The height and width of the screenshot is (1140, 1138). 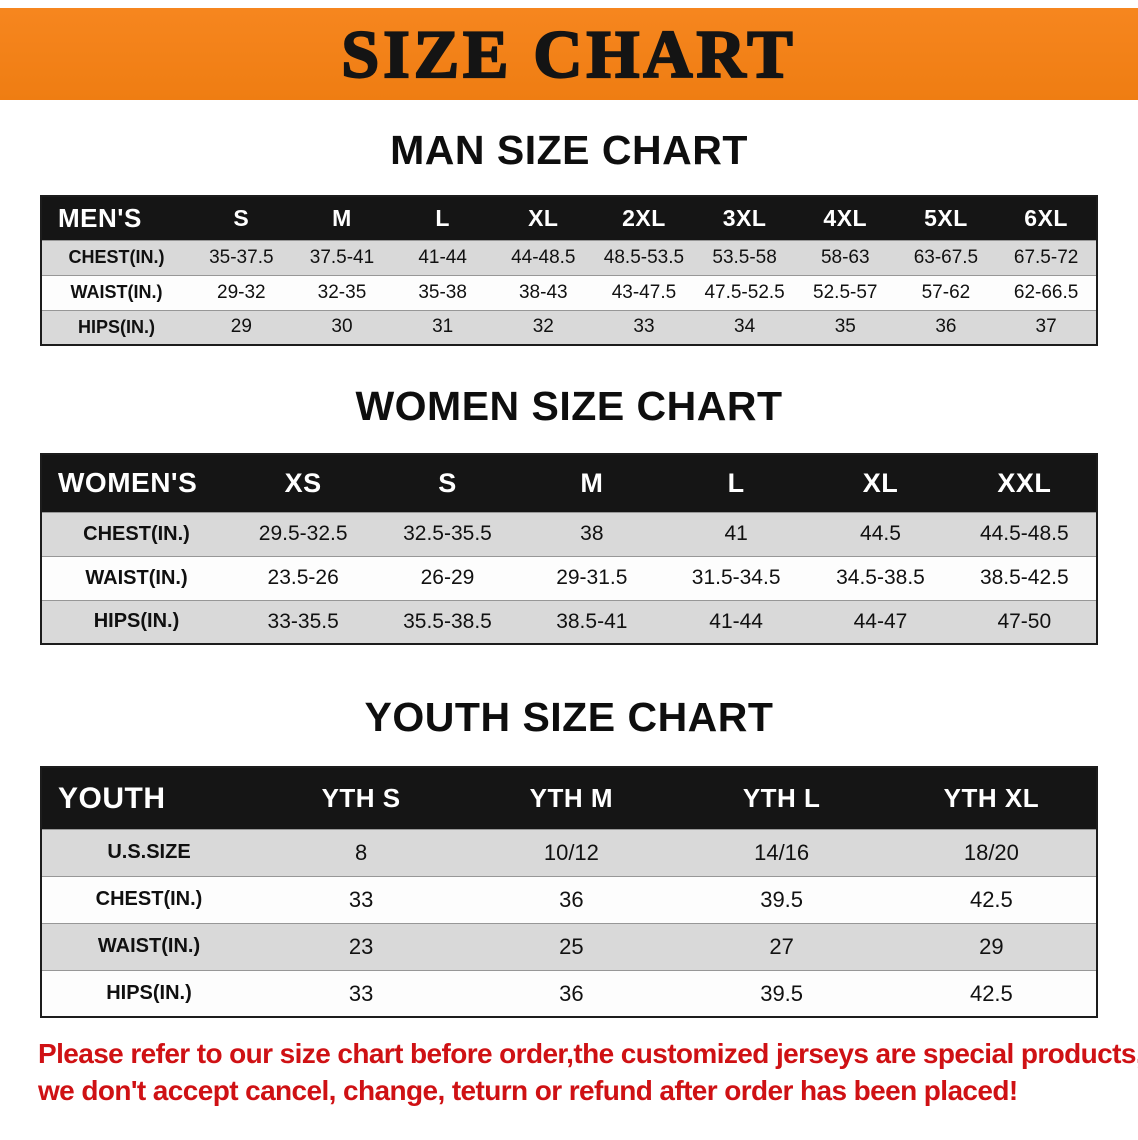 I want to click on table-cell: 38-43, so click(x=543, y=292).